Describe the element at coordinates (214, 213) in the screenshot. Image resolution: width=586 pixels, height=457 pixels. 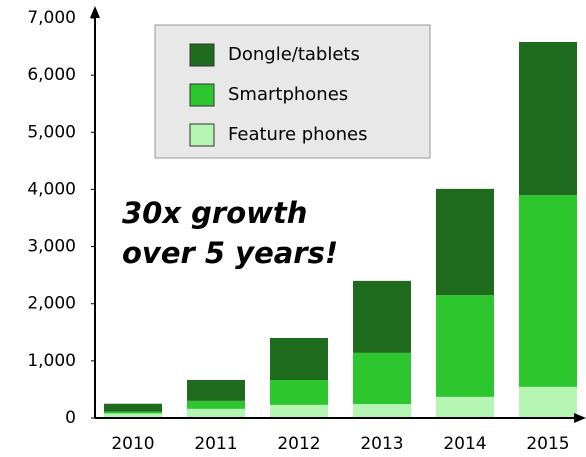
I see `annotation: 30x growth` at that location.